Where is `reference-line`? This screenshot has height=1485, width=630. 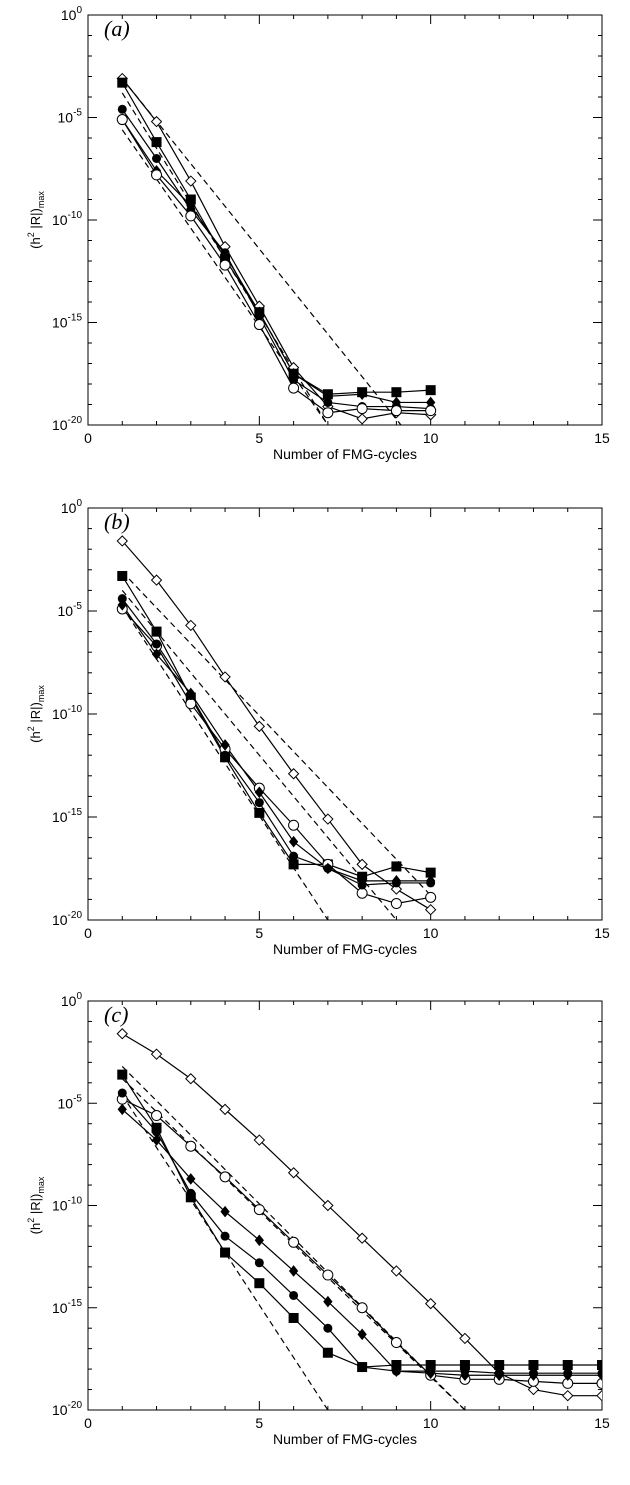
reference-line is located at coordinates (276, 733).